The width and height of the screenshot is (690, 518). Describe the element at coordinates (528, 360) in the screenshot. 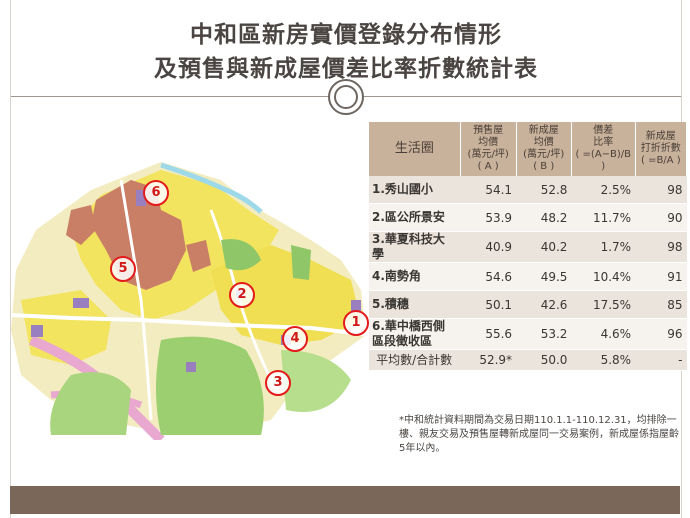

I see `table-total-row: 平均數/合計數 52.9* 50.0 5.8% -` at that location.